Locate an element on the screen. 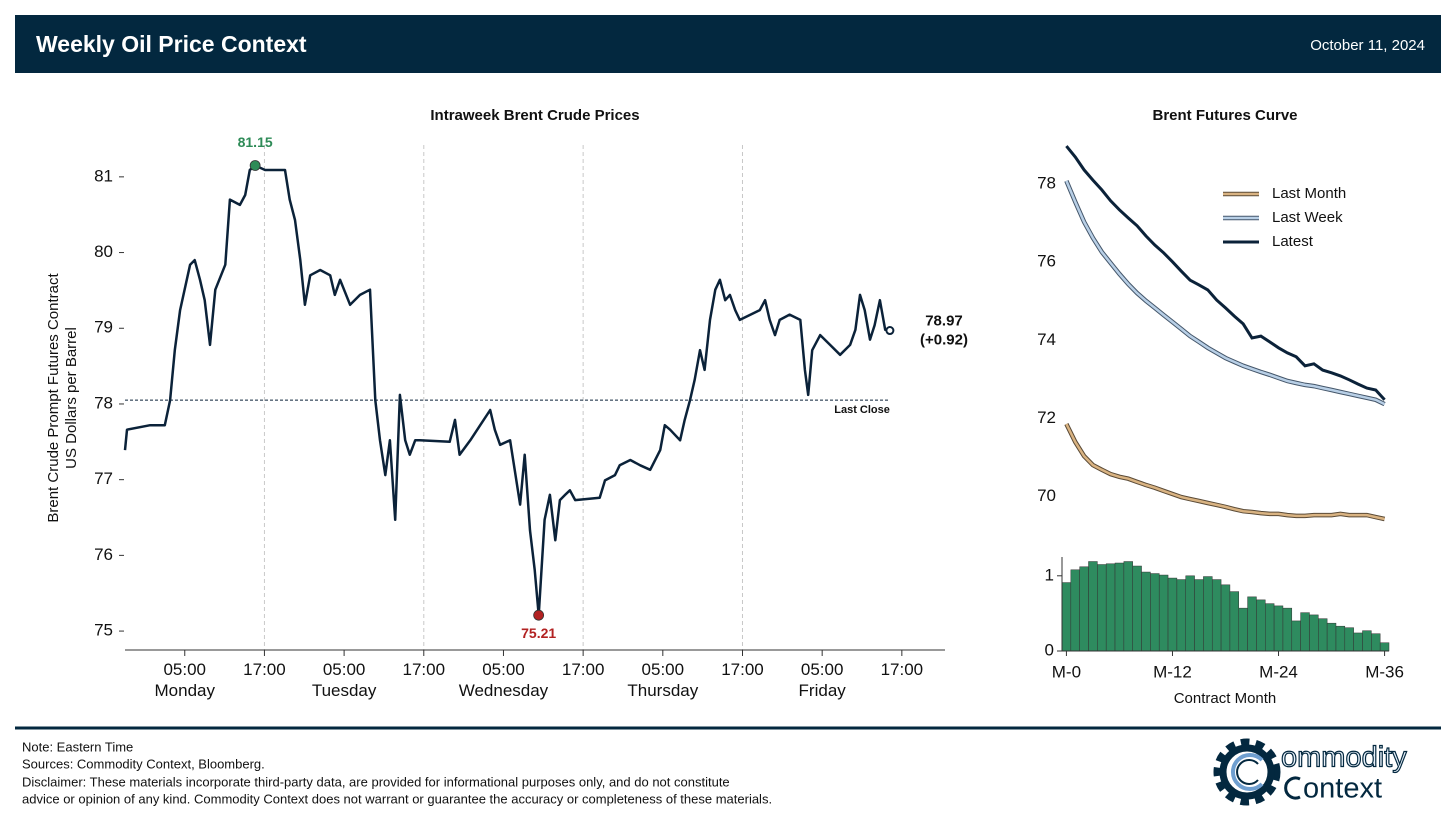 The height and width of the screenshot is (831, 1456). x-tick-label: 05:00 Monday is located at coordinates (185, 680).